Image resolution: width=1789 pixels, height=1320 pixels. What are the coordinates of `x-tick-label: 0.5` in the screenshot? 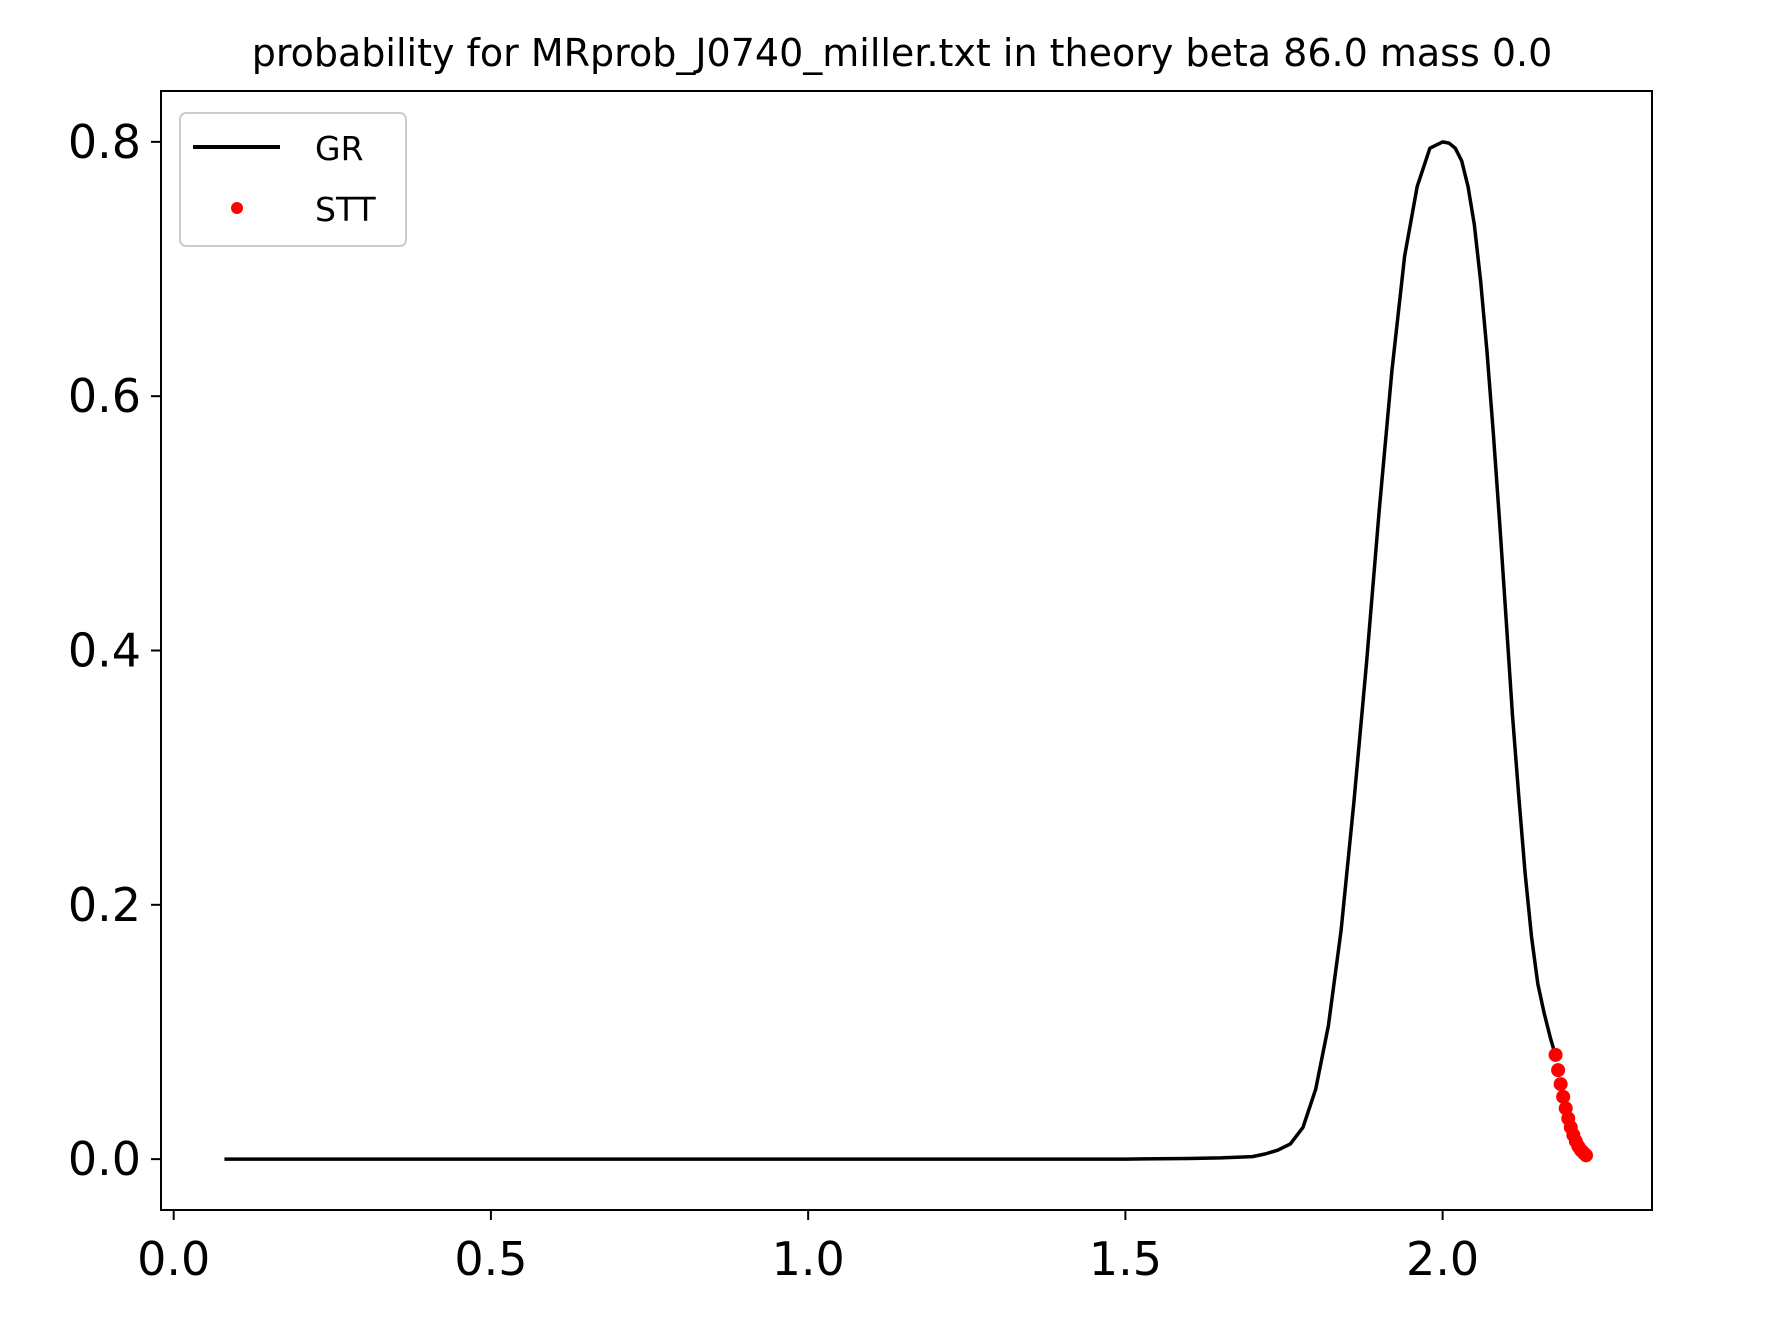 It's located at (490, 1259).